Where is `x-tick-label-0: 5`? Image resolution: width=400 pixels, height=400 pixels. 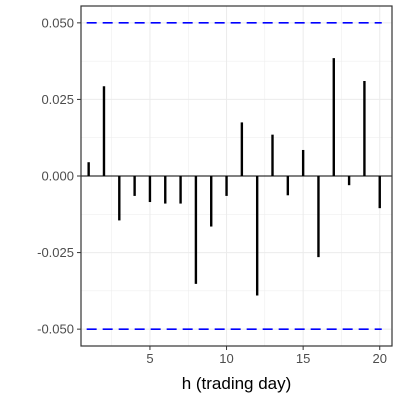 x-tick-label-0: 5 is located at coordinates (149, 358).